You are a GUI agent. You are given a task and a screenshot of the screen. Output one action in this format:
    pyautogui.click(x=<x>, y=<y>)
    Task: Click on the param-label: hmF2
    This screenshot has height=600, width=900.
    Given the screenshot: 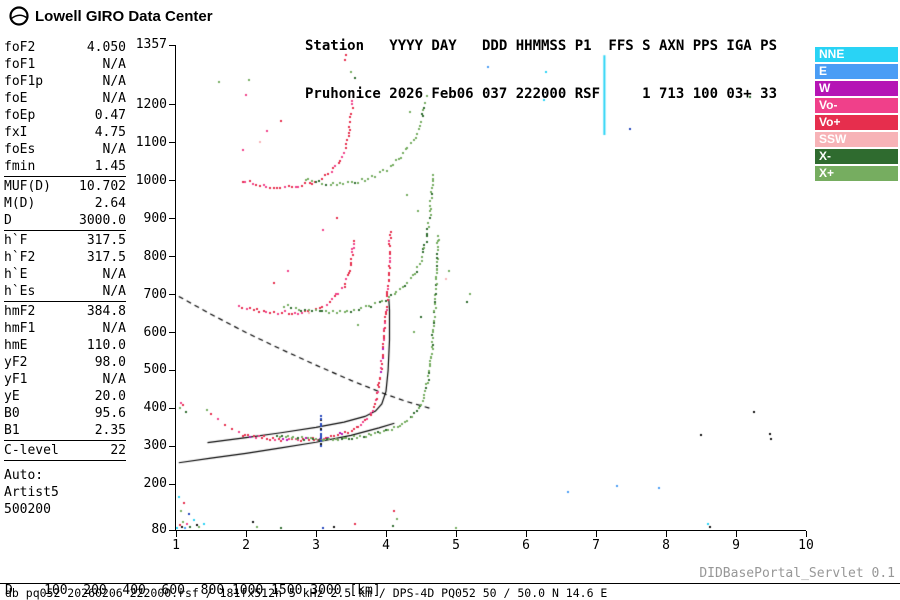 What is the action you would take?
    pyautogui.click(x=20, y=311)
    